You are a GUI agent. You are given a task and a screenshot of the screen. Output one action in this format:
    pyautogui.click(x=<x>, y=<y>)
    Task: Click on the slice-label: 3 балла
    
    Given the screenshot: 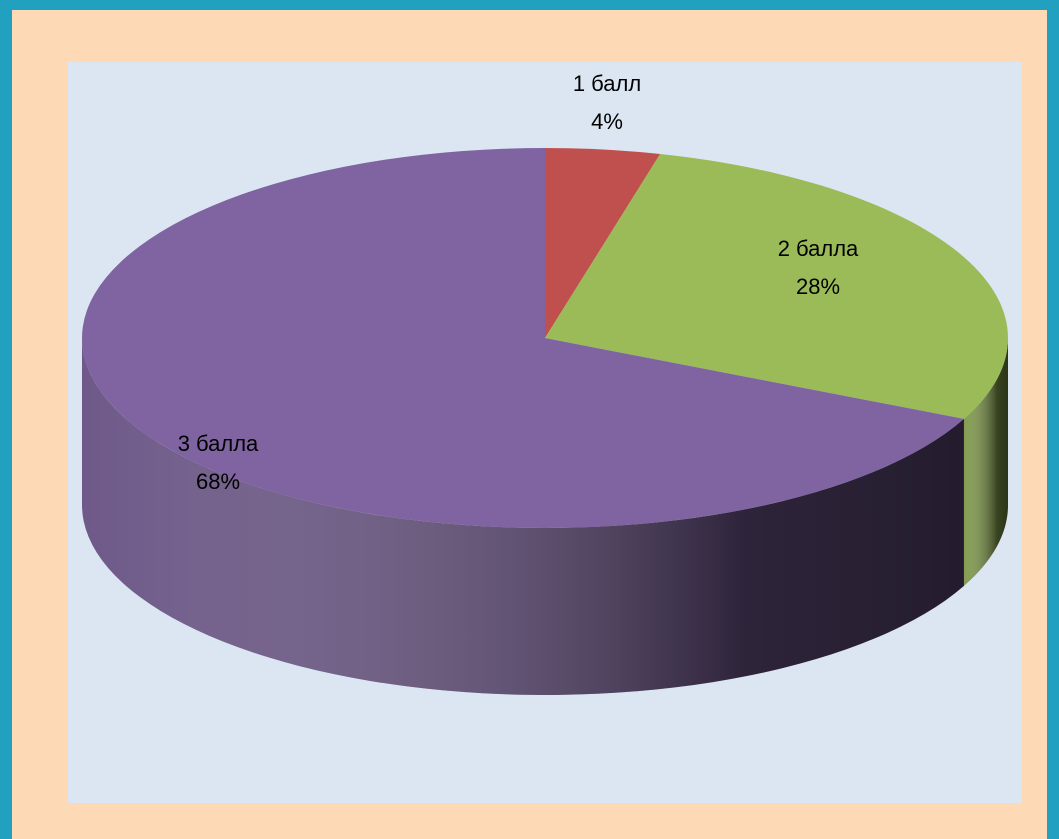 What is the action you would take?
    pyautogui.click(x=218, y=443)
    